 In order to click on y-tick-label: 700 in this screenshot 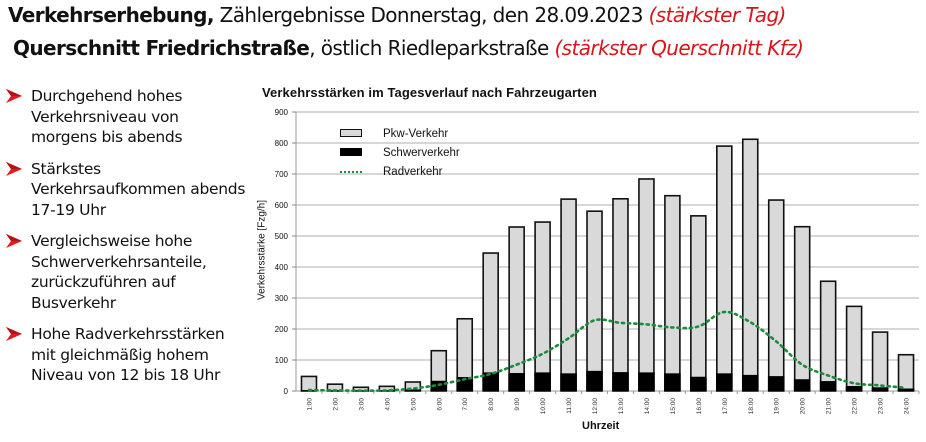, I will do `click(282, 174)`.